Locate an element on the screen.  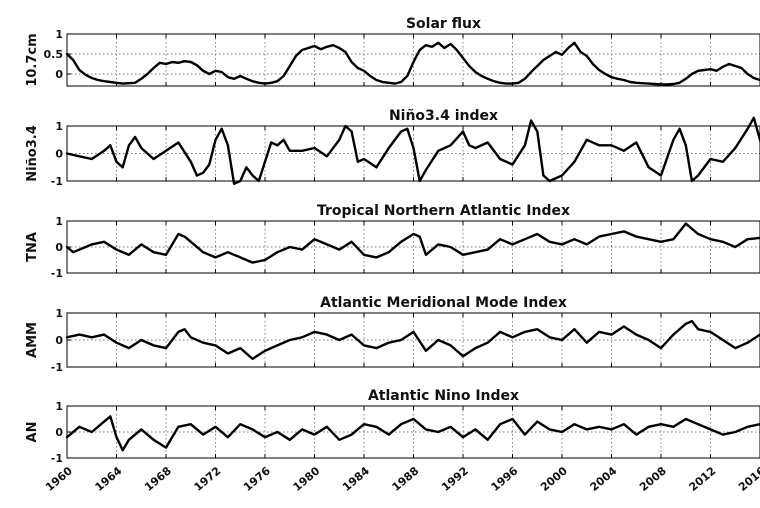
x-tick-label: 1960 is located at coordinates (59, 479).